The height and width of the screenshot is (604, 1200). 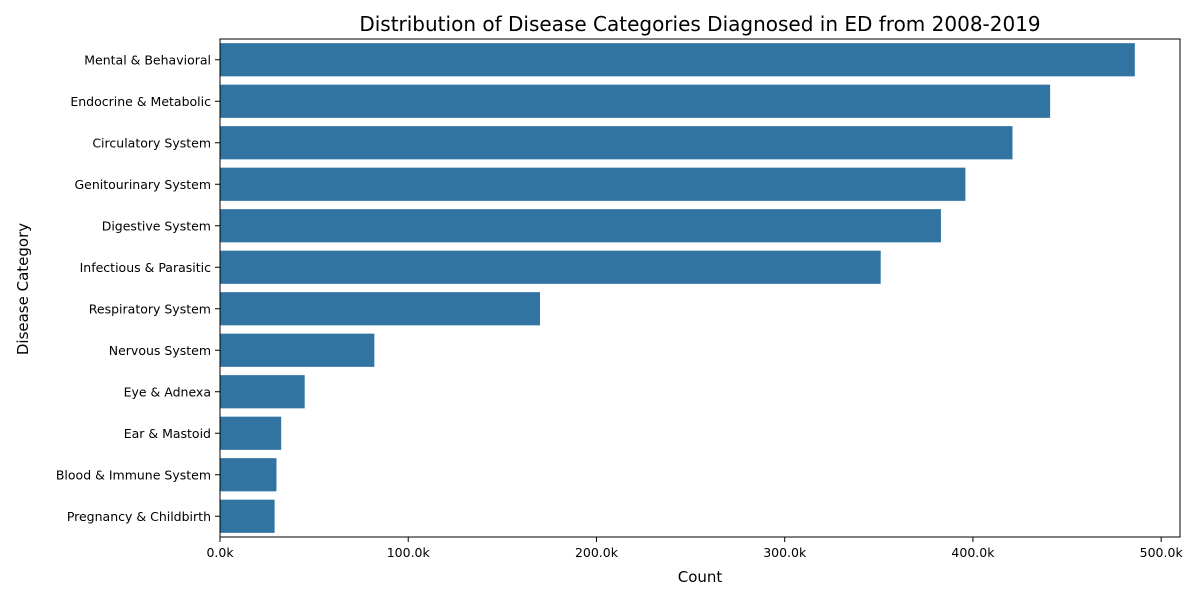 What do you see at coordinates (550, 267) in the screenshot?
I see `bar-infectious-and-parasitic` at bounding box center [550, 267].